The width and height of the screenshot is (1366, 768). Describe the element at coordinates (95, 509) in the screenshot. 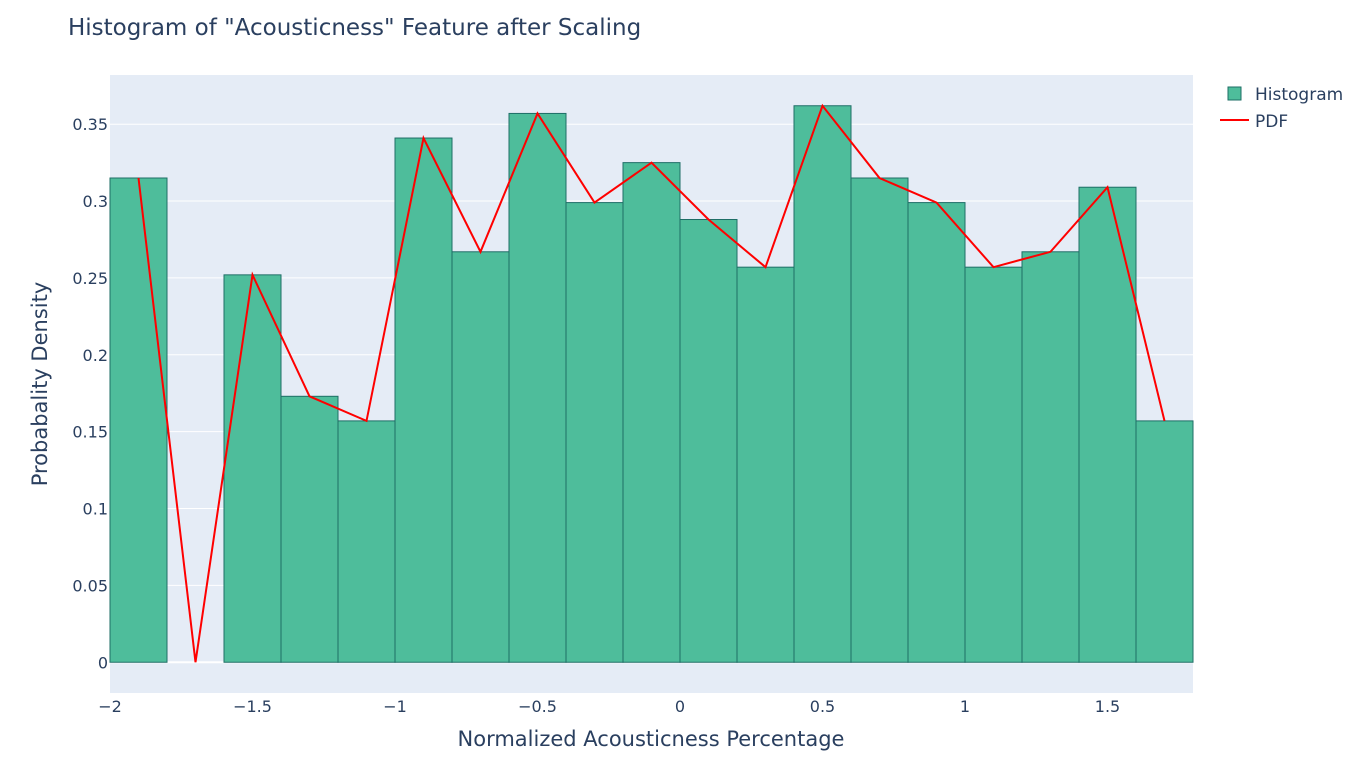

I see `y-tick-label: 0.1` at that location.